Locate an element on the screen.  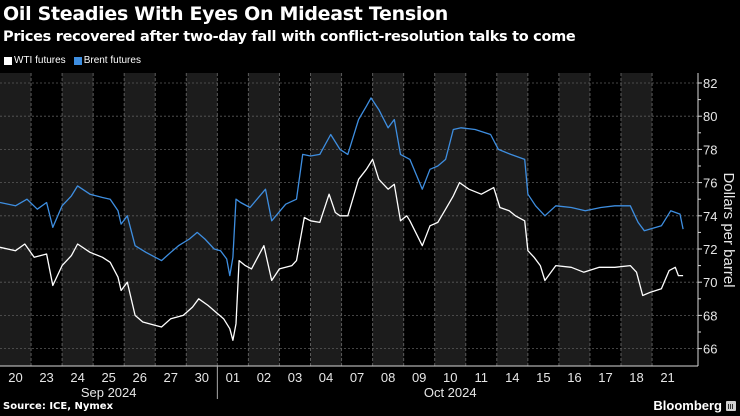
bloomberg-logo: Bloomberg is located at coordinates (687, 405).